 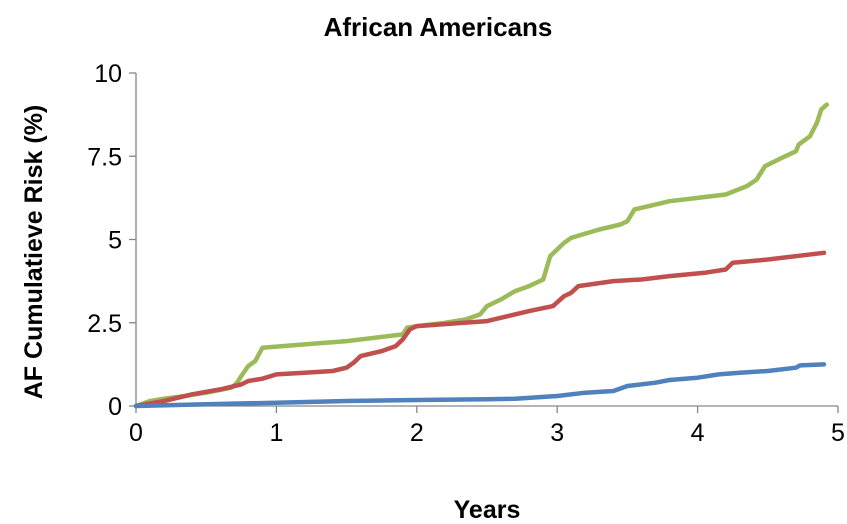 I want to click on x-tick-label: 5, so click(x=838, y=433).